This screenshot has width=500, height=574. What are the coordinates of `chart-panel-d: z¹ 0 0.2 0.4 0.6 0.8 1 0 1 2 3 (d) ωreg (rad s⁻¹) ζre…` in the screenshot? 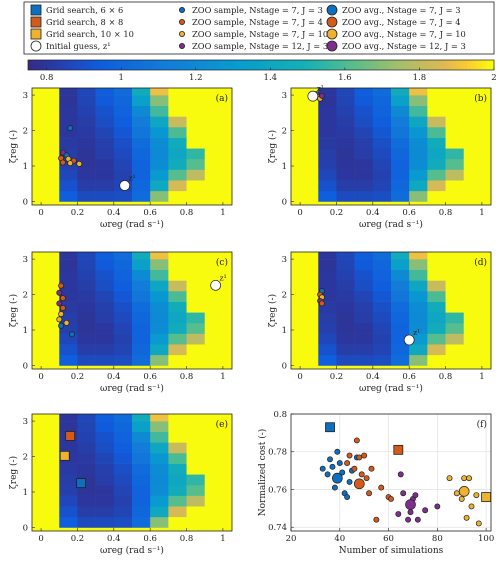 It's located at (379, 322).